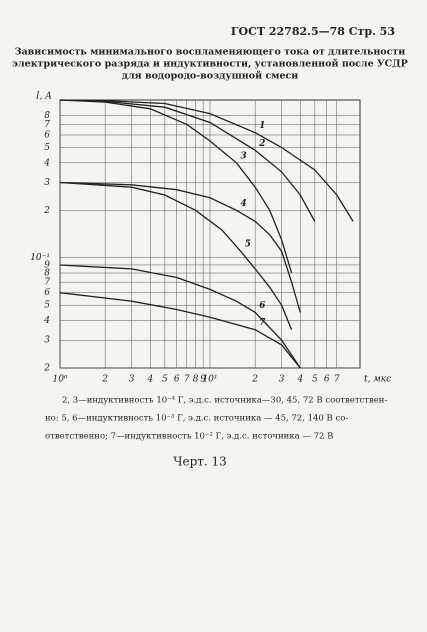 This screenshot has width=427, height=632. Describe the element at coordinates (262, 126) in the screenshot. I see `curve-label: 1` at that location.